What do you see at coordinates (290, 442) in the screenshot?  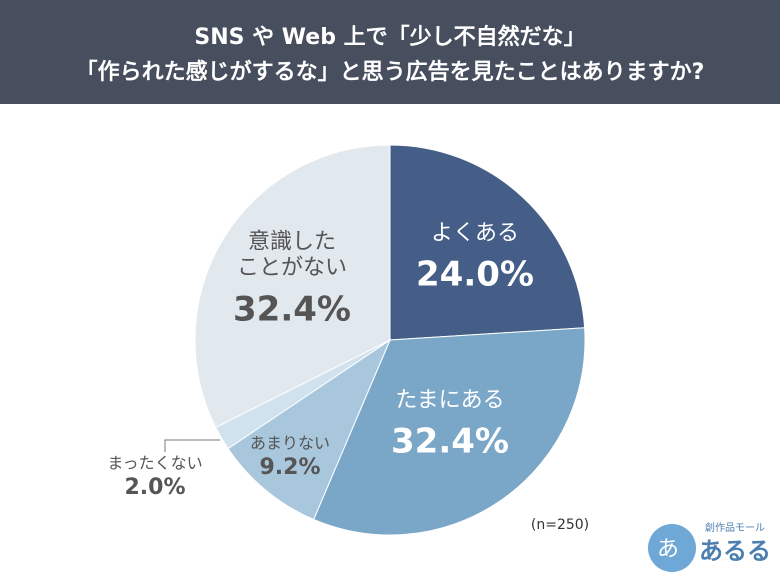 I see `slice-label: あまりない` at bounding box center [290, 442].